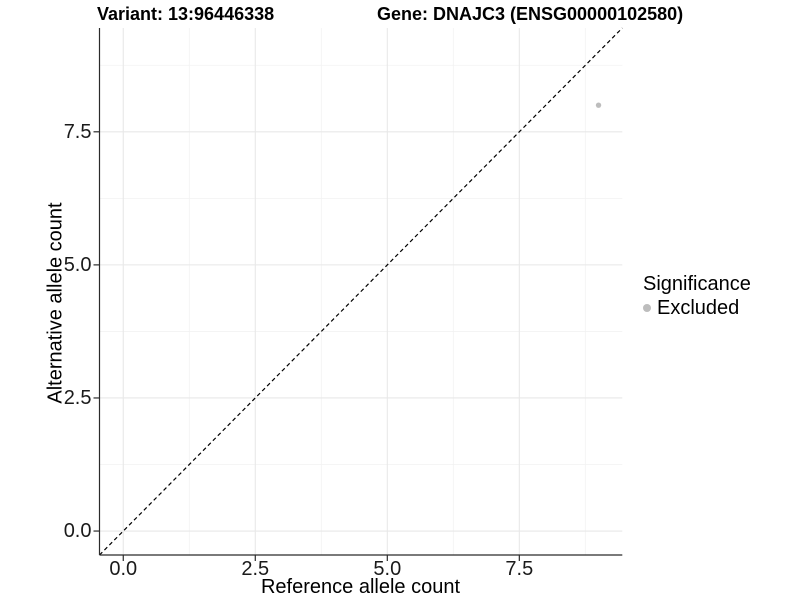 This screenshot has height=600, width=800. I want to click on legend: Significance Excluded, so click(697, 296).